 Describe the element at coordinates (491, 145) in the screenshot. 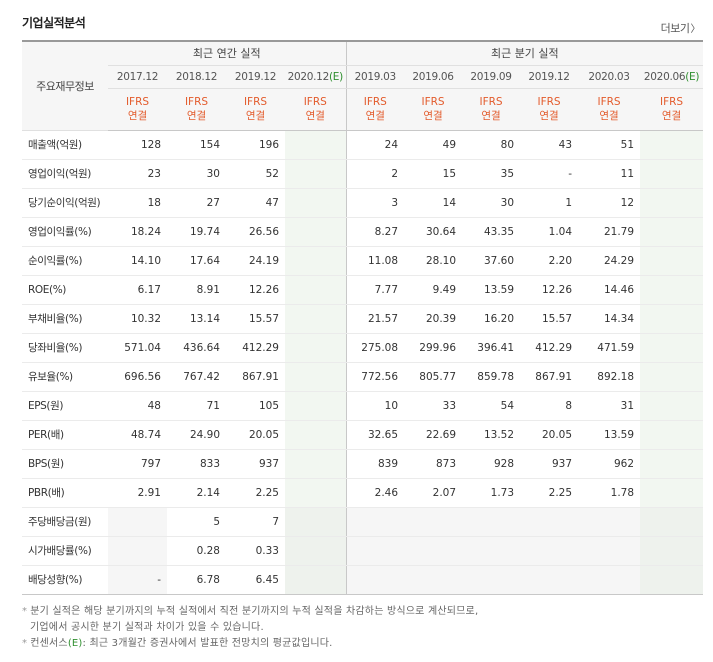

I see `table-cell: 80` at that location.